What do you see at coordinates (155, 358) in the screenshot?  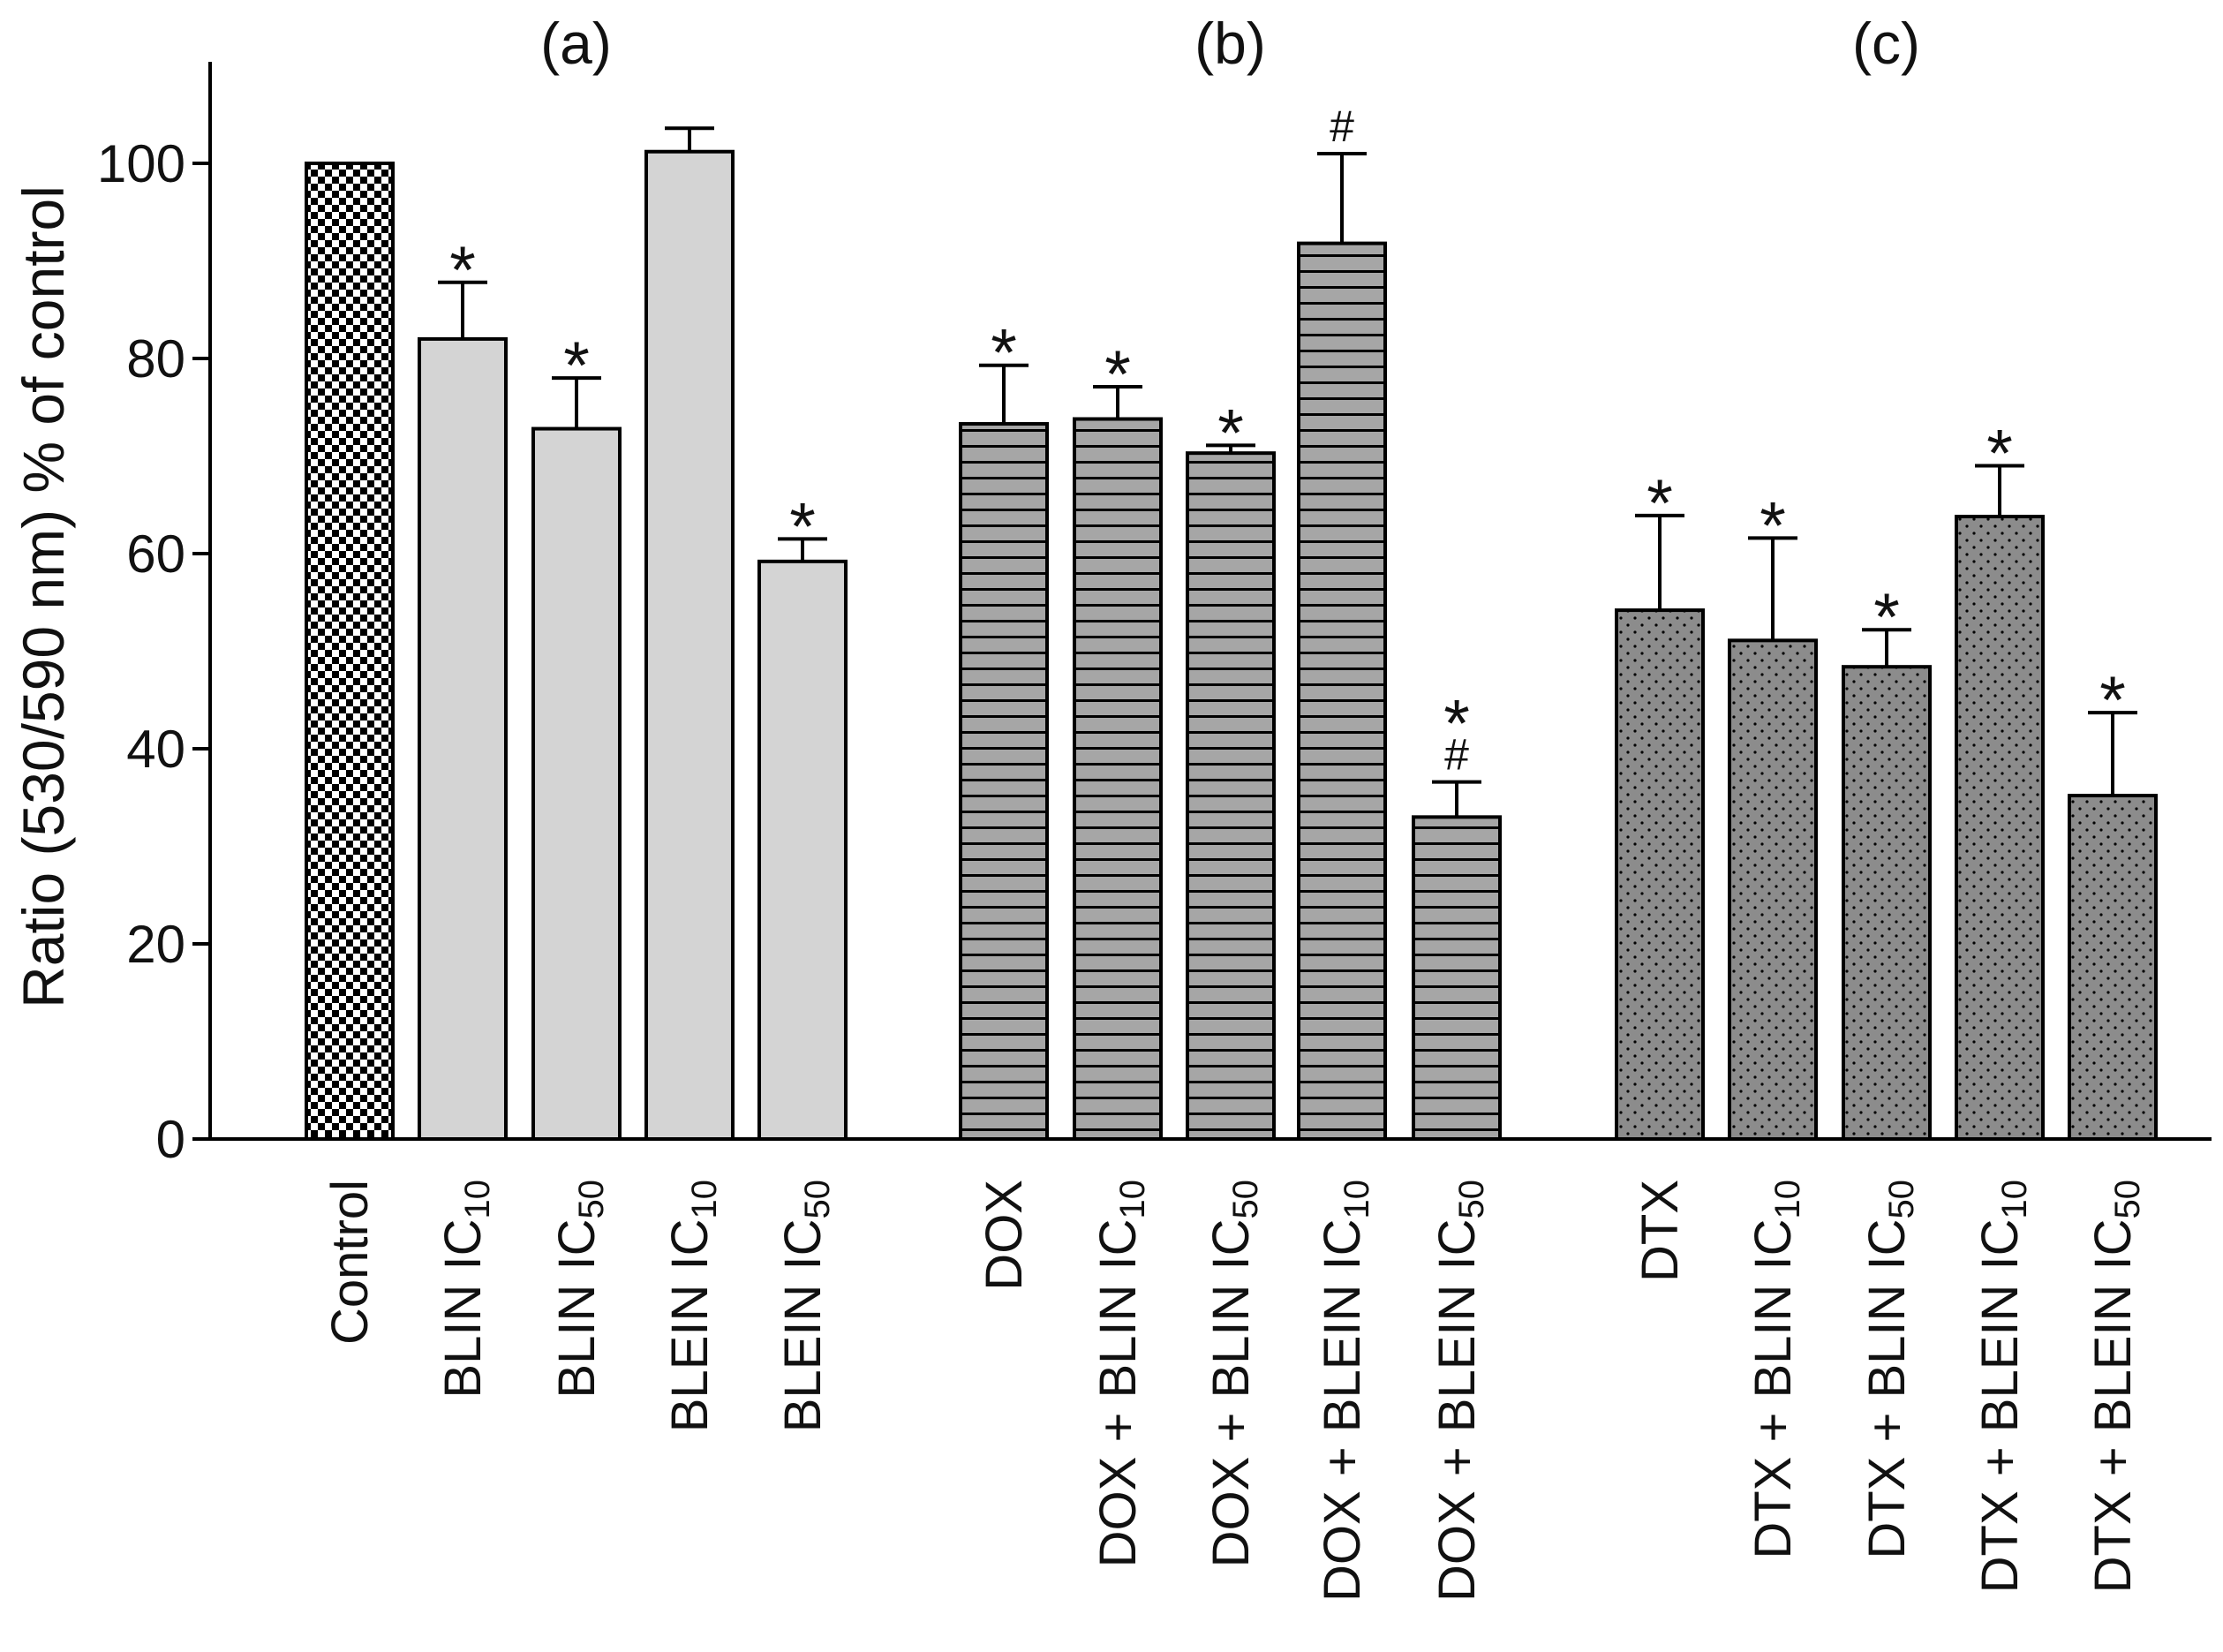 I see `y-tick-label: 80` at bounding box center [155, 358].